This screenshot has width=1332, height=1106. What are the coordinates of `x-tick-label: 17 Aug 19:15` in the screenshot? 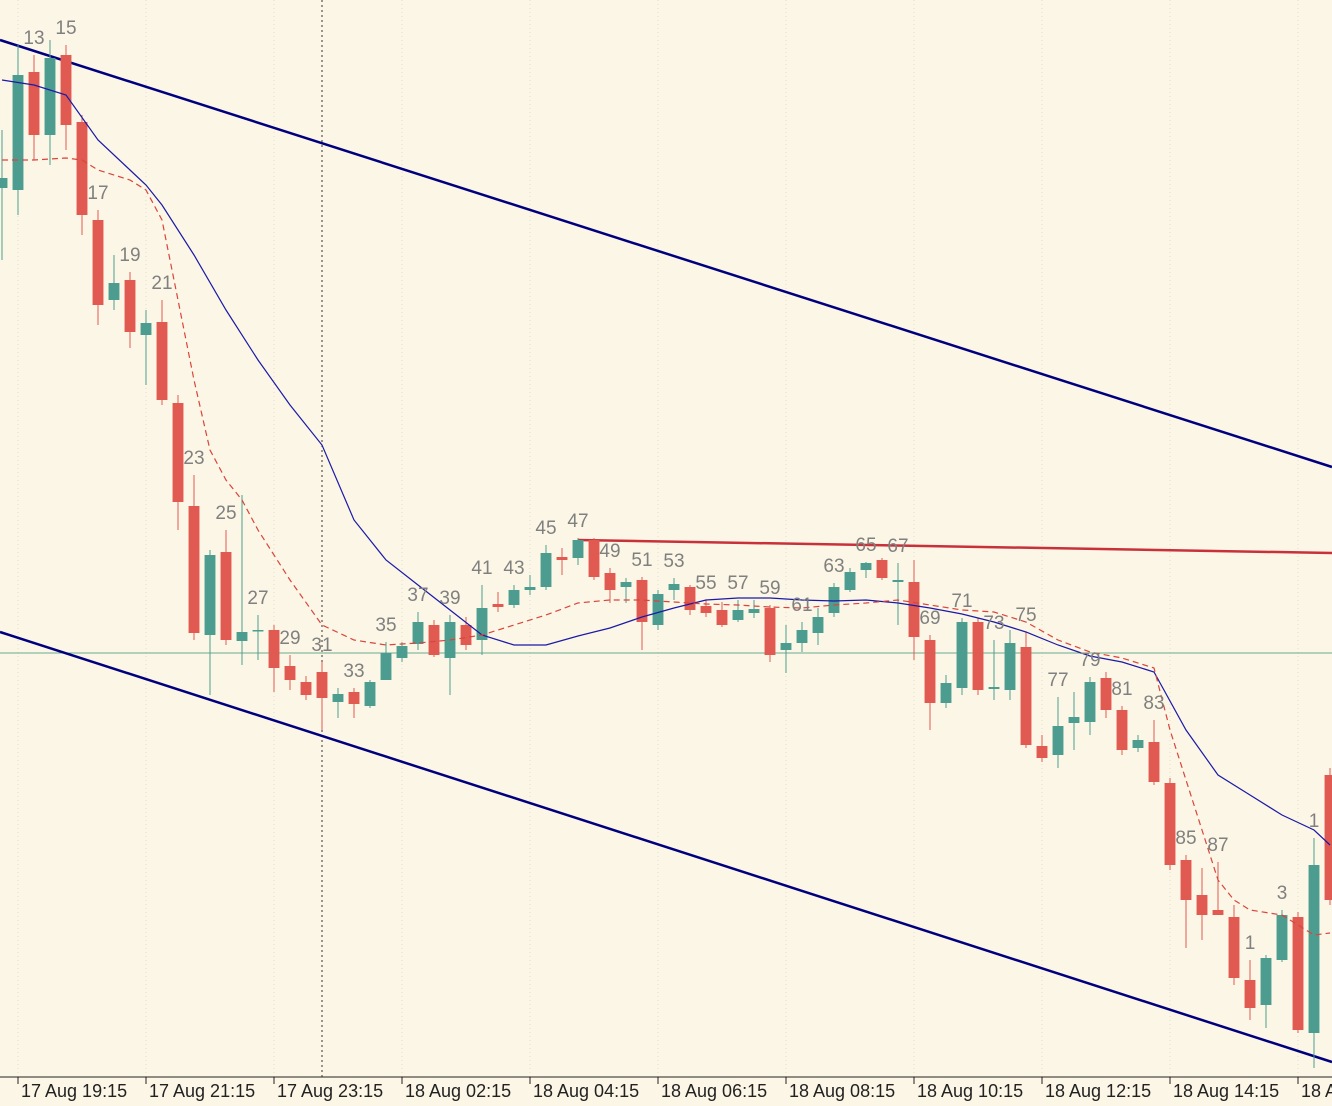 It's located at (74, 1091).